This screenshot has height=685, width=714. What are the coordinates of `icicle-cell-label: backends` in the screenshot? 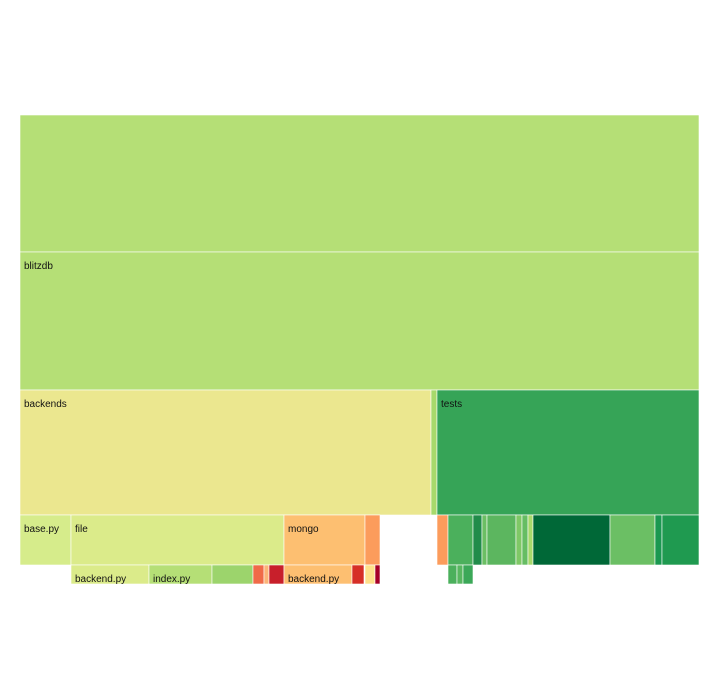 It's located at (45, 404).